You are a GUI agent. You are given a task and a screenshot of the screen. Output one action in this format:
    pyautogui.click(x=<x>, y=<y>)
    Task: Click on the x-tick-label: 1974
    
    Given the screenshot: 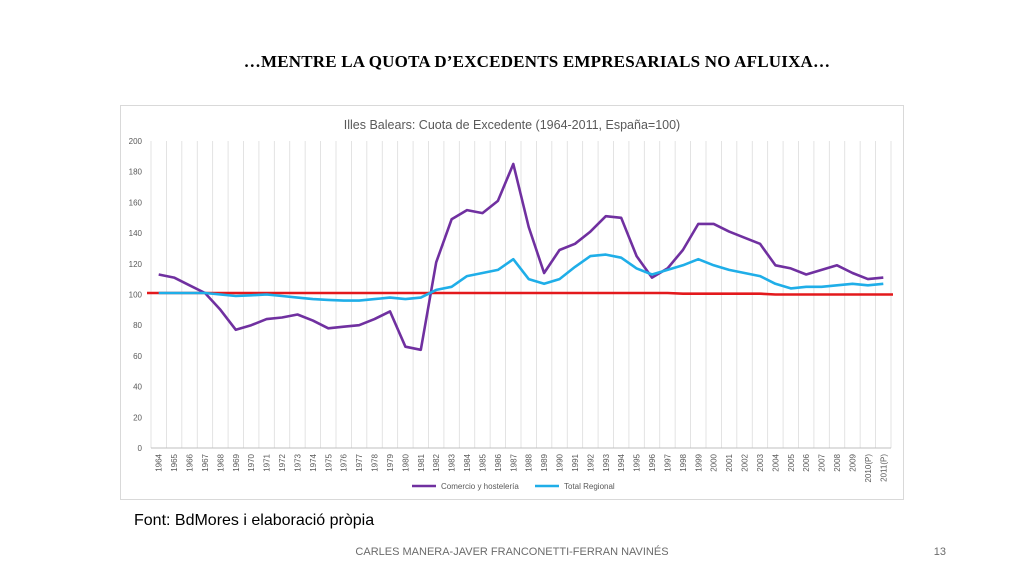 What is the action you would take?
    pyautogui.click(x=313, y=462)
    